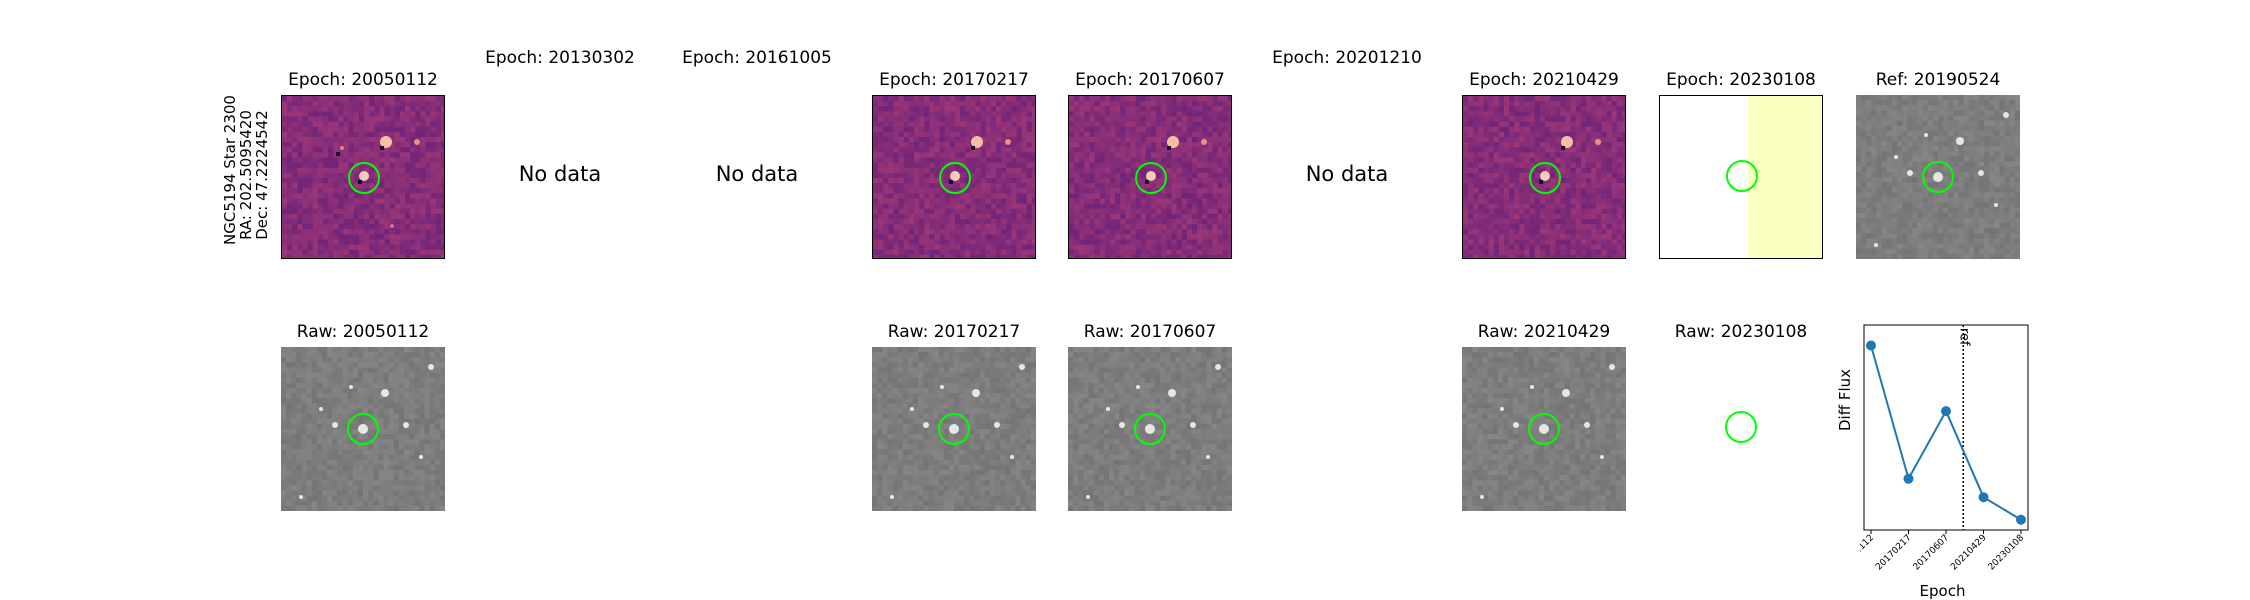 The width and height of the screenshot is (2250, 600). I want to click on panel-title: Epoch: 20161005, so click(757, 58).